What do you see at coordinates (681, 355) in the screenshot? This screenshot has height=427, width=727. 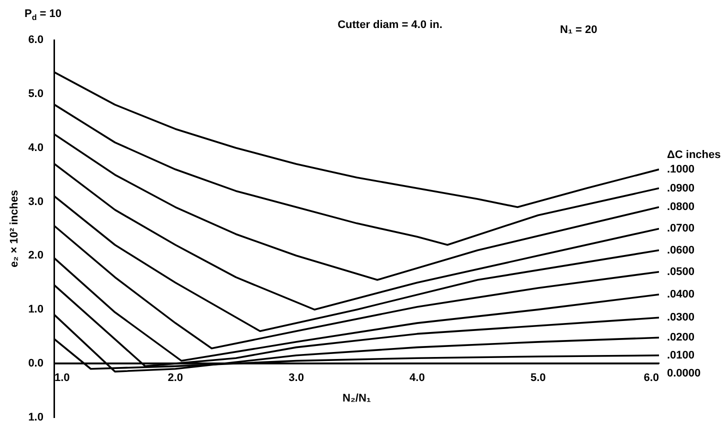 I see `series-label: .0100` at bounding box center [681, 355].